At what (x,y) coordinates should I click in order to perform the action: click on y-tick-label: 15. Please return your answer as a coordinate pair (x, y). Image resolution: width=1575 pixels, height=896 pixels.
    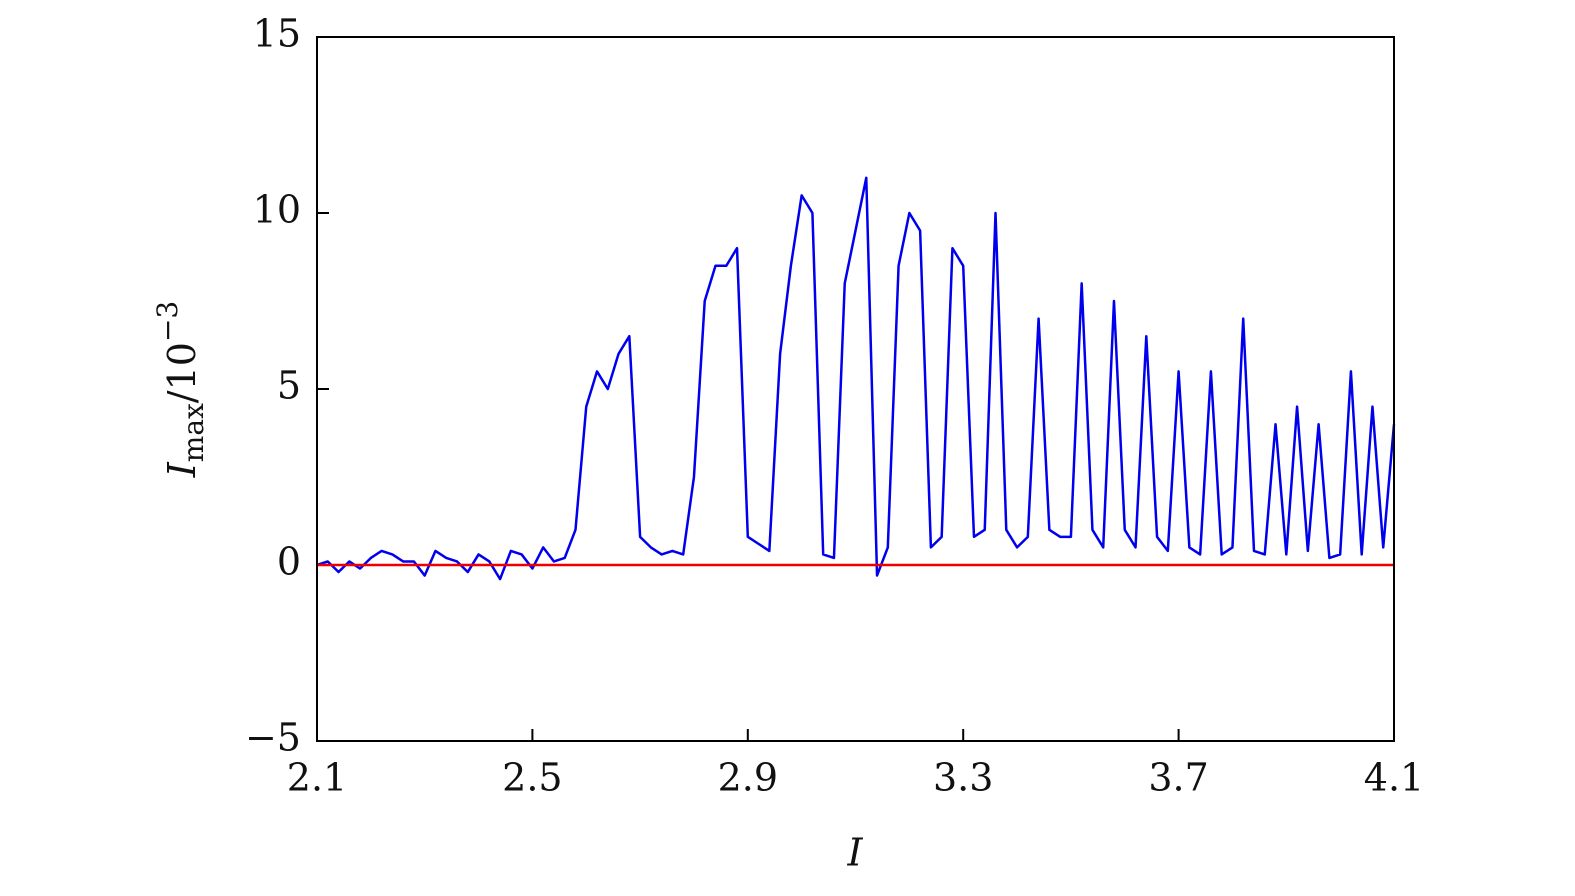
    Looking at the image, I should click on (277, 34).